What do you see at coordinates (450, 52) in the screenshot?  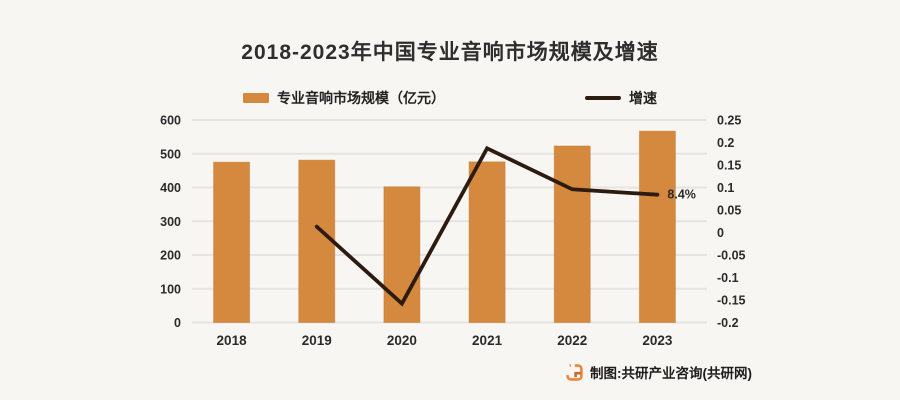 I see `chart-title: 2018-2023年中国专业音响市场规模及增速` at bounding box center [450, 52].